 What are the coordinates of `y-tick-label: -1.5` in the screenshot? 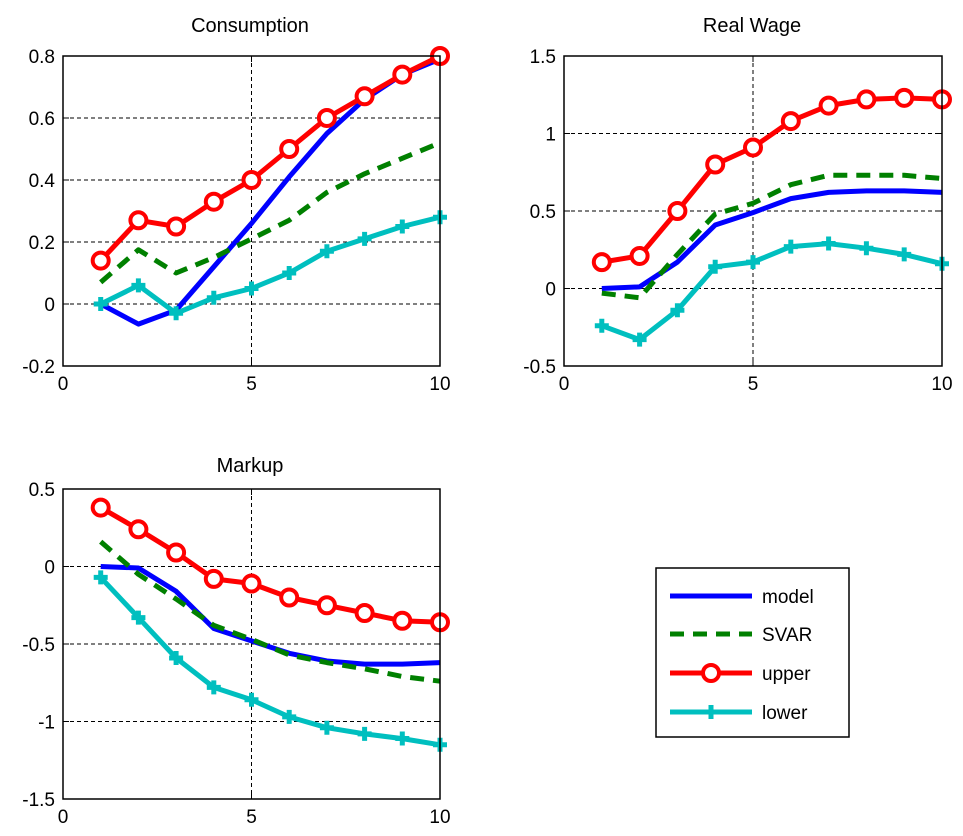 It's located at (38, 800).